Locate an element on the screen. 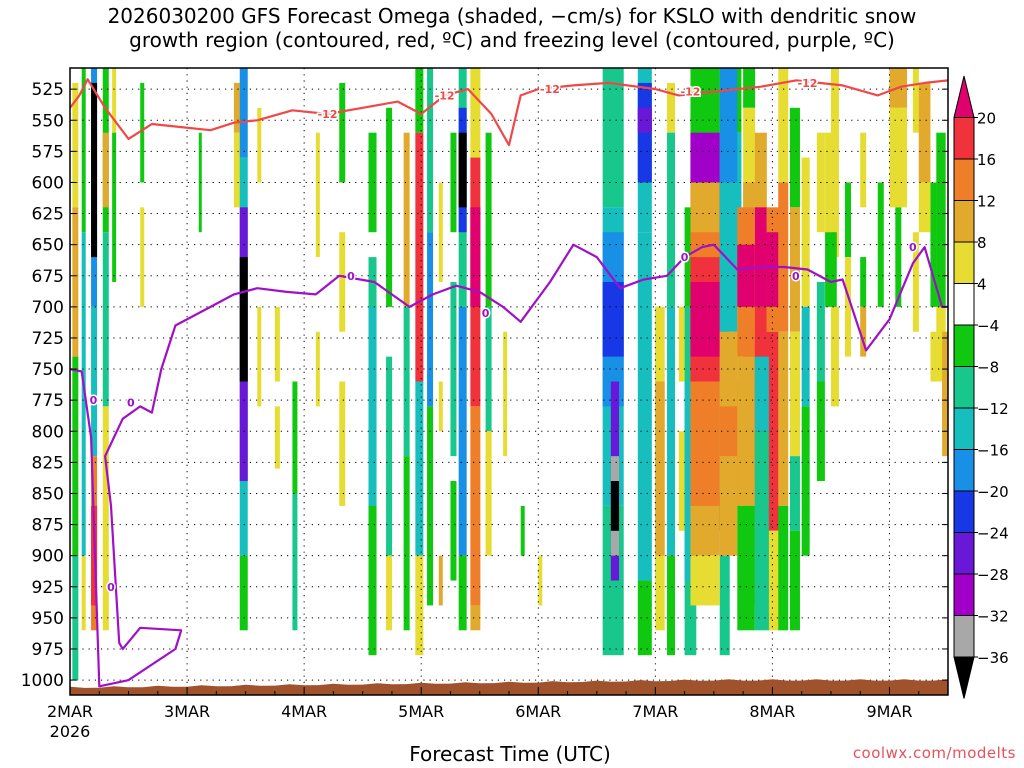 The width and height of the screenshot is (1024, 768). x-tick-label: 8MAR is located at coordinates (772, 711).